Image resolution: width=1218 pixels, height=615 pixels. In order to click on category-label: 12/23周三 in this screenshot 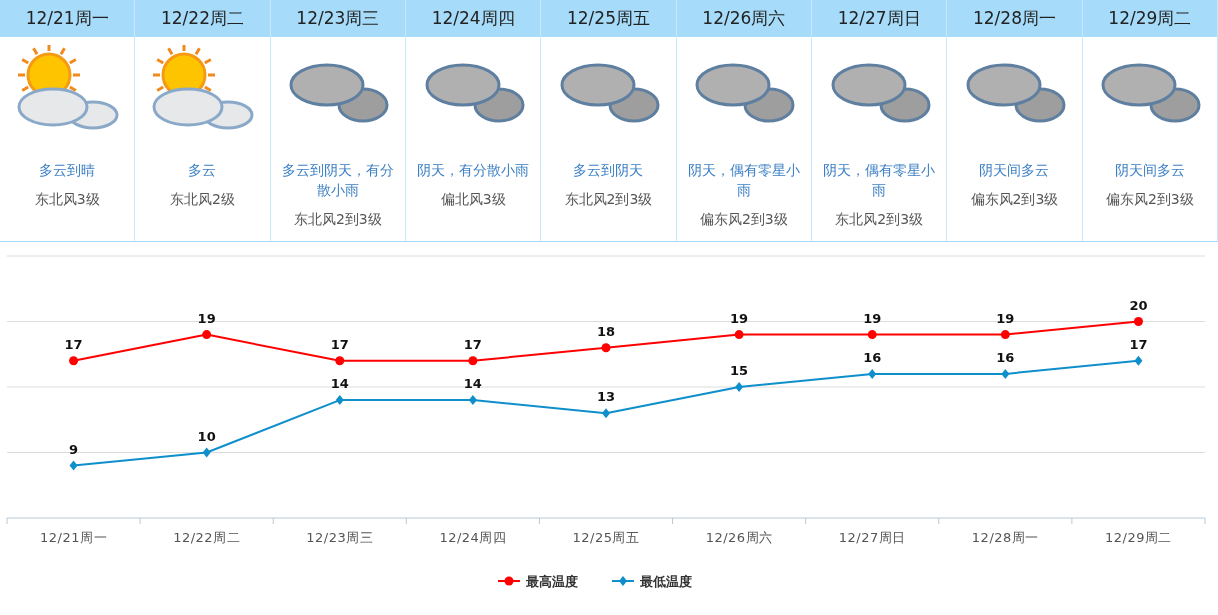, I will do `click(337, 18)`.